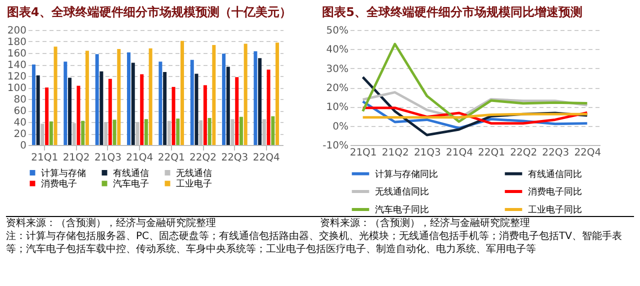 The image size is (640, 286). I want to click on y-tick-label: 40, so click(20, 123).